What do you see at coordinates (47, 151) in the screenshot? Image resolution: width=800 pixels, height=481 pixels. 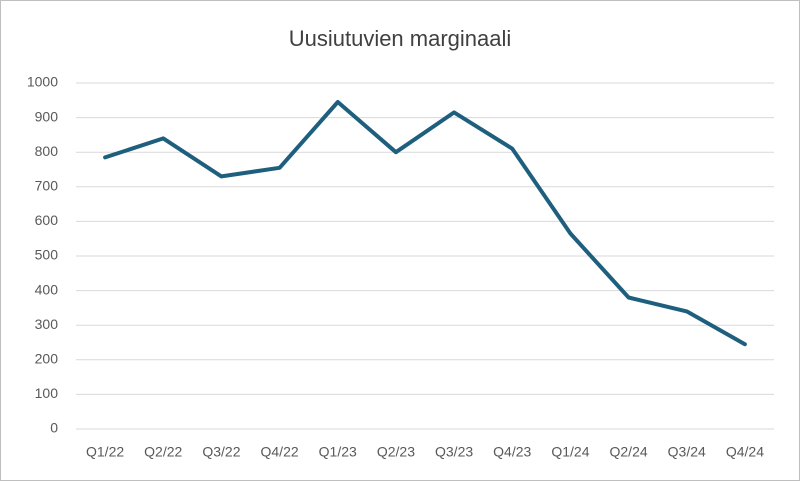 I see `y-tick-label: 800` at bounding box center [47, 151].